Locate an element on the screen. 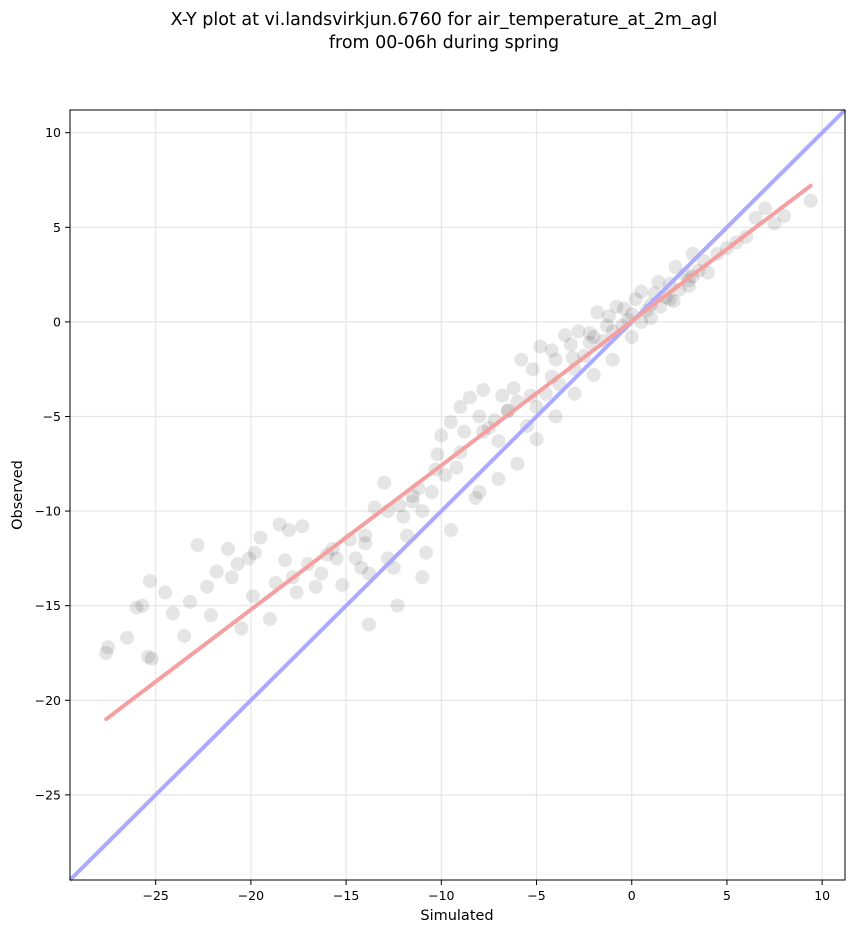 The width and height of the screenshot is (854, 934). y-tick-label: 0 is located at coordinates (57, 321).